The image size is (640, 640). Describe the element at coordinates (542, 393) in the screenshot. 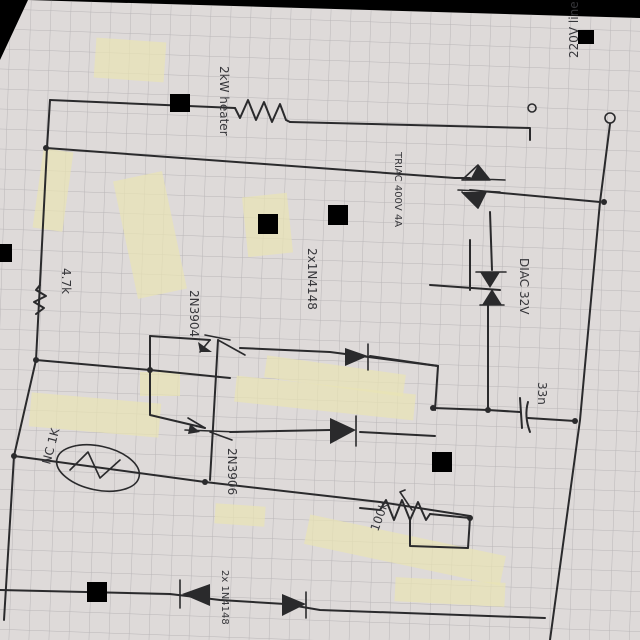

I see `cap-label: 33n` at that location.